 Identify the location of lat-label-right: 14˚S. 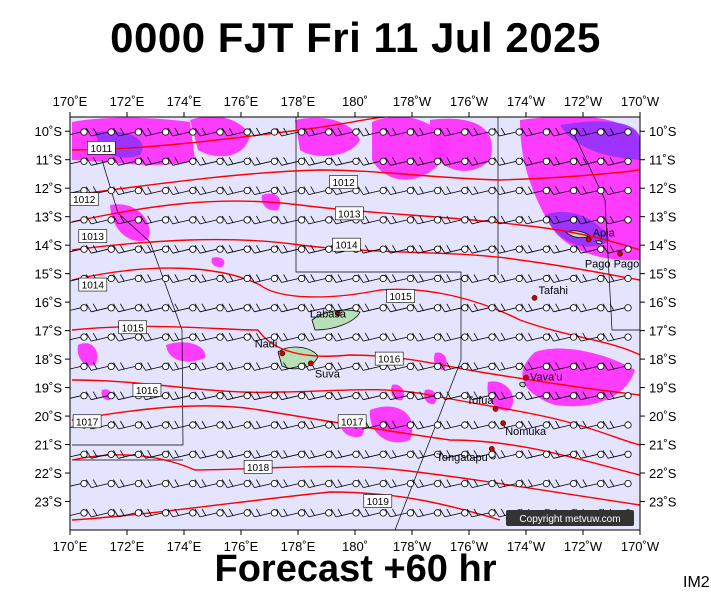
(663, 245).